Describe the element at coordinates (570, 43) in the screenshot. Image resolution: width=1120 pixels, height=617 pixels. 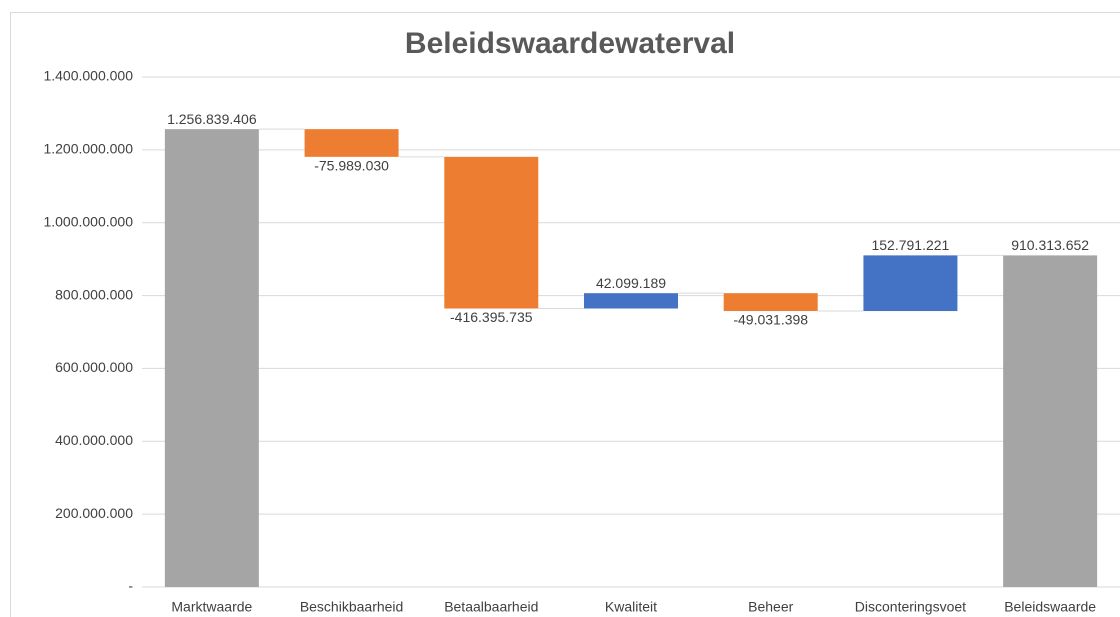
I see `chart-title: Beleidswaardewaterval` at that location.